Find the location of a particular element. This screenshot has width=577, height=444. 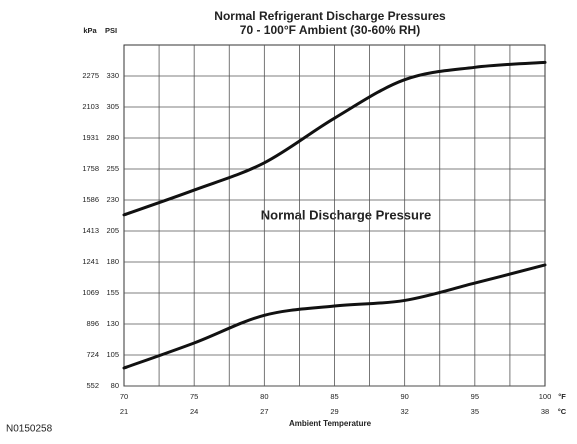

y2-tick-label: 2275 is located at coordinates (90, 75).